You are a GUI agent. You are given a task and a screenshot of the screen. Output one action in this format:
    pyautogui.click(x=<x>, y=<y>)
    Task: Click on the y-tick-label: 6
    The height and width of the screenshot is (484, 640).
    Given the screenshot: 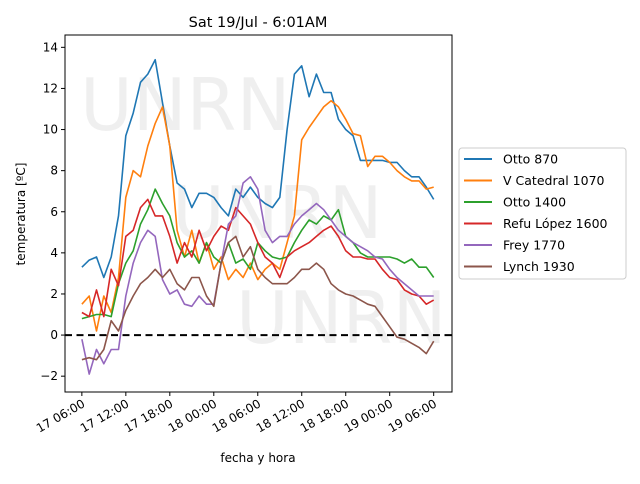 What is the action you would take?
    pyautogui.click(x=54, y=212)
    